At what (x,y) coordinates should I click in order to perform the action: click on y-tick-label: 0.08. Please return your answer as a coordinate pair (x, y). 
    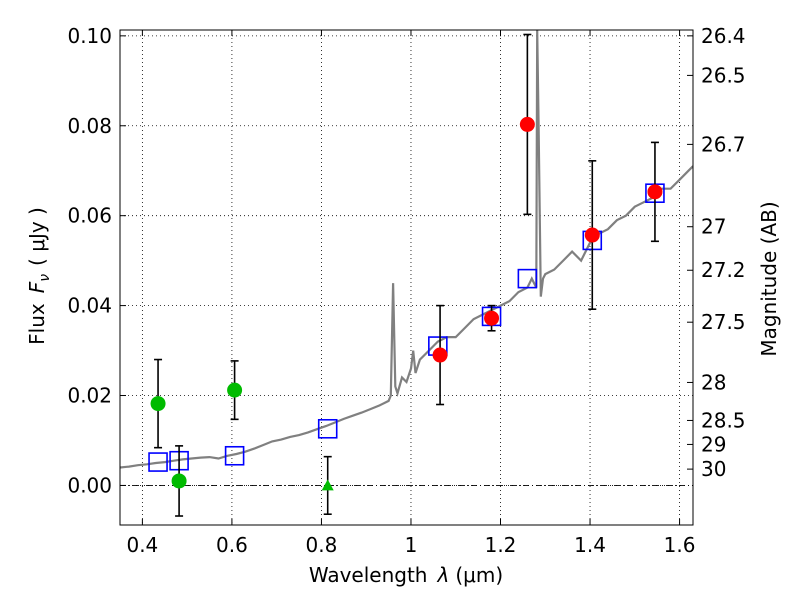
    Looking at the image, I should click on (89, 126).